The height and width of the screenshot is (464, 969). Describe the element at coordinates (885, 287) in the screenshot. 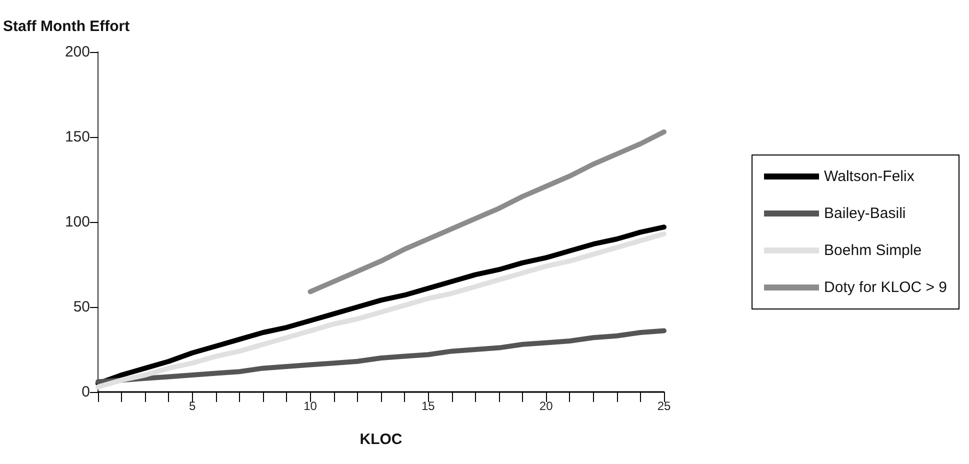

I see `legend-label: Doty for KLOC > 9` at that location.